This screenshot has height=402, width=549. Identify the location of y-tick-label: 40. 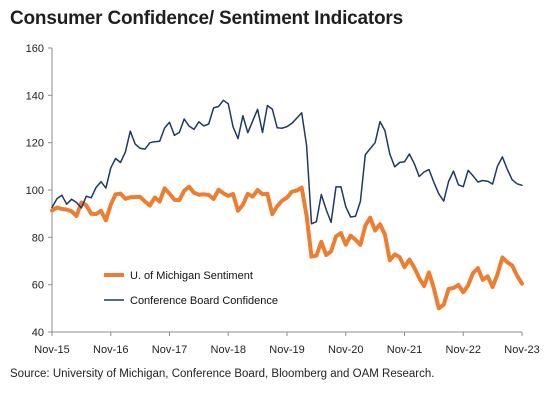
(38, 333).